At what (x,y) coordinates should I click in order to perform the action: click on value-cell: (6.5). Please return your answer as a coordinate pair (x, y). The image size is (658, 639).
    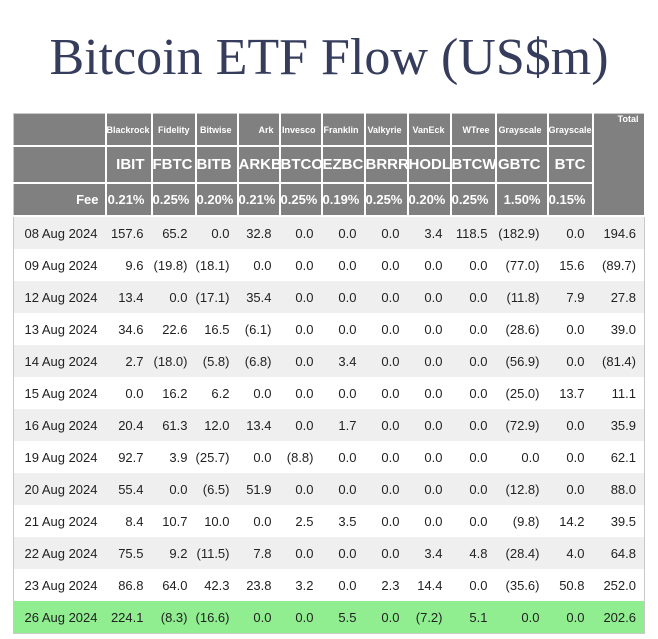
    Looking at the image, I should click on (216, 489).